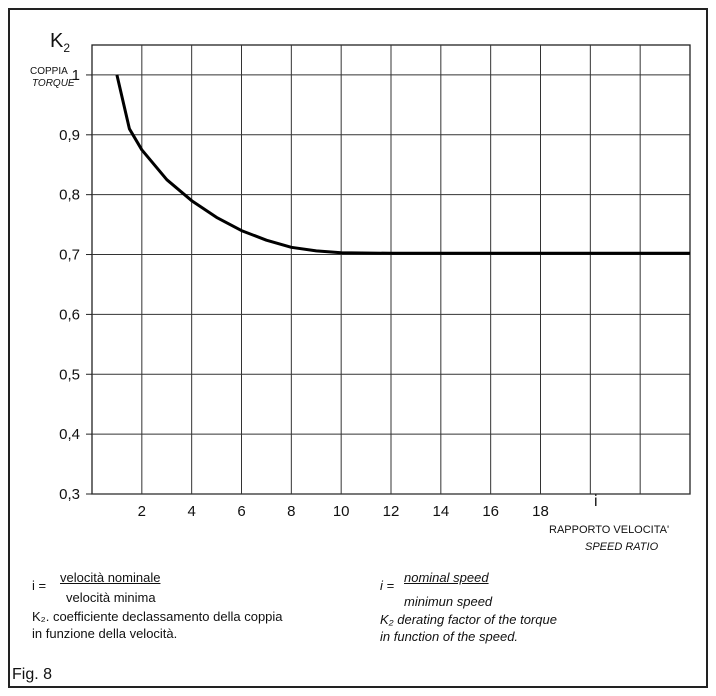 The height and width of the screenshot is (696, 716). What do you see at coordinates (69, 434) in the screenshot?
I see `y-tick-label: 0,4` at bounding box center [69, 434].